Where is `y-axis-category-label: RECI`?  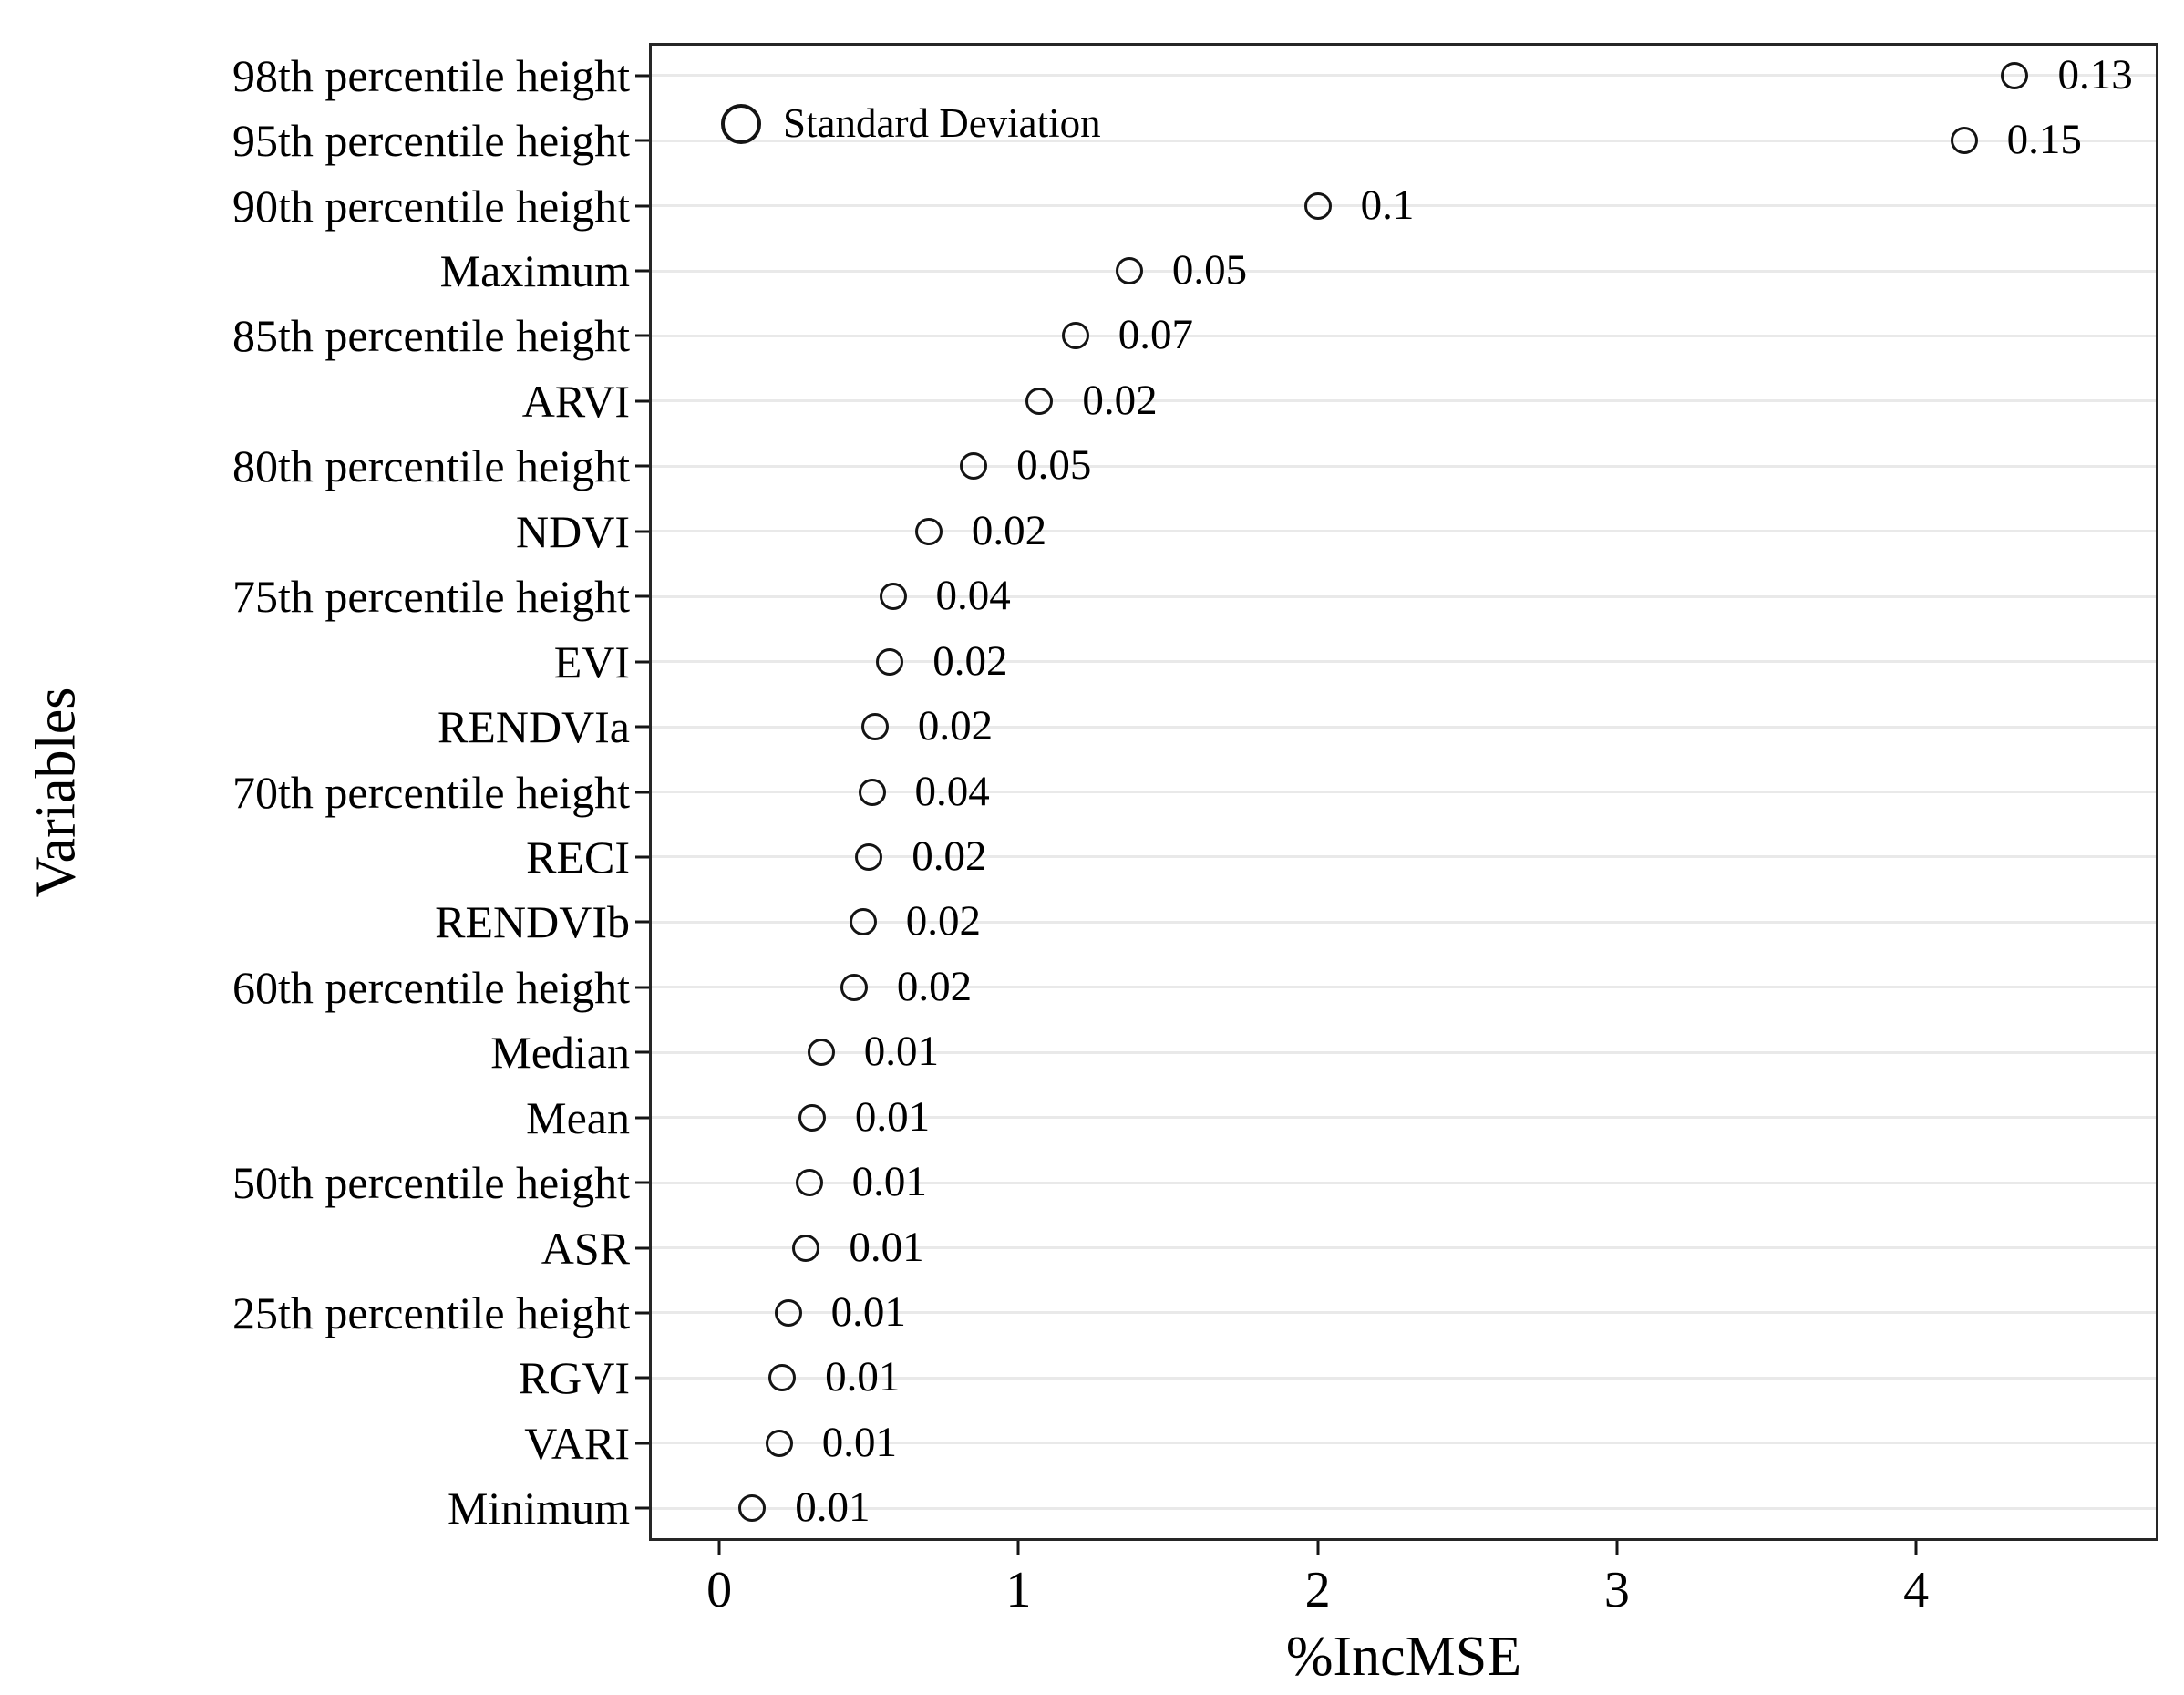 y-axis-category-label: RECI is located at coordinates (578, 857).